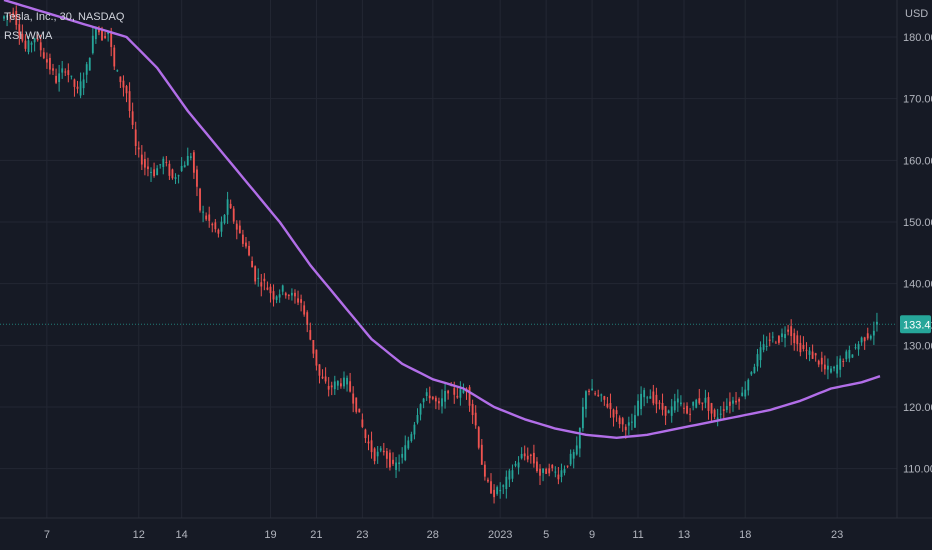 The height and width of the screenshot is (550, 932). I want to click on currency-label: USD, so click(916, 14).